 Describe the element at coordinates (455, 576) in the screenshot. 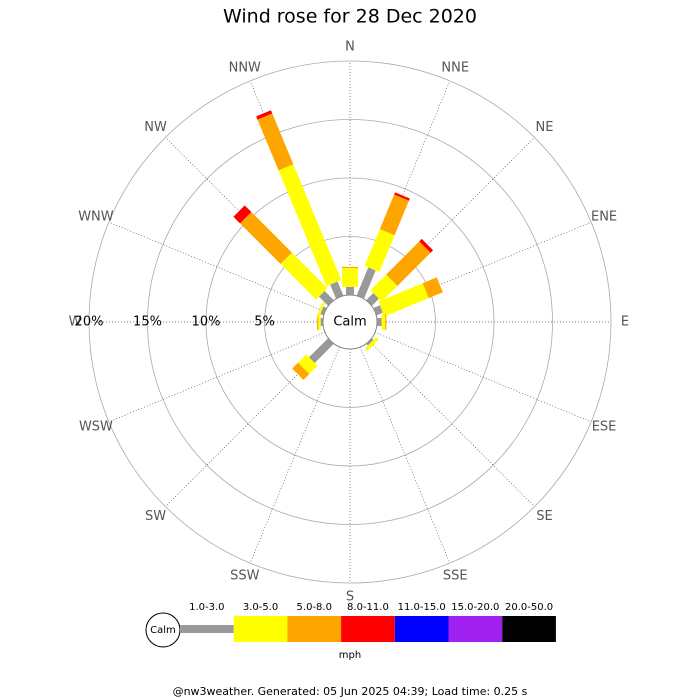

I see `direction-label: SSE` at that location.